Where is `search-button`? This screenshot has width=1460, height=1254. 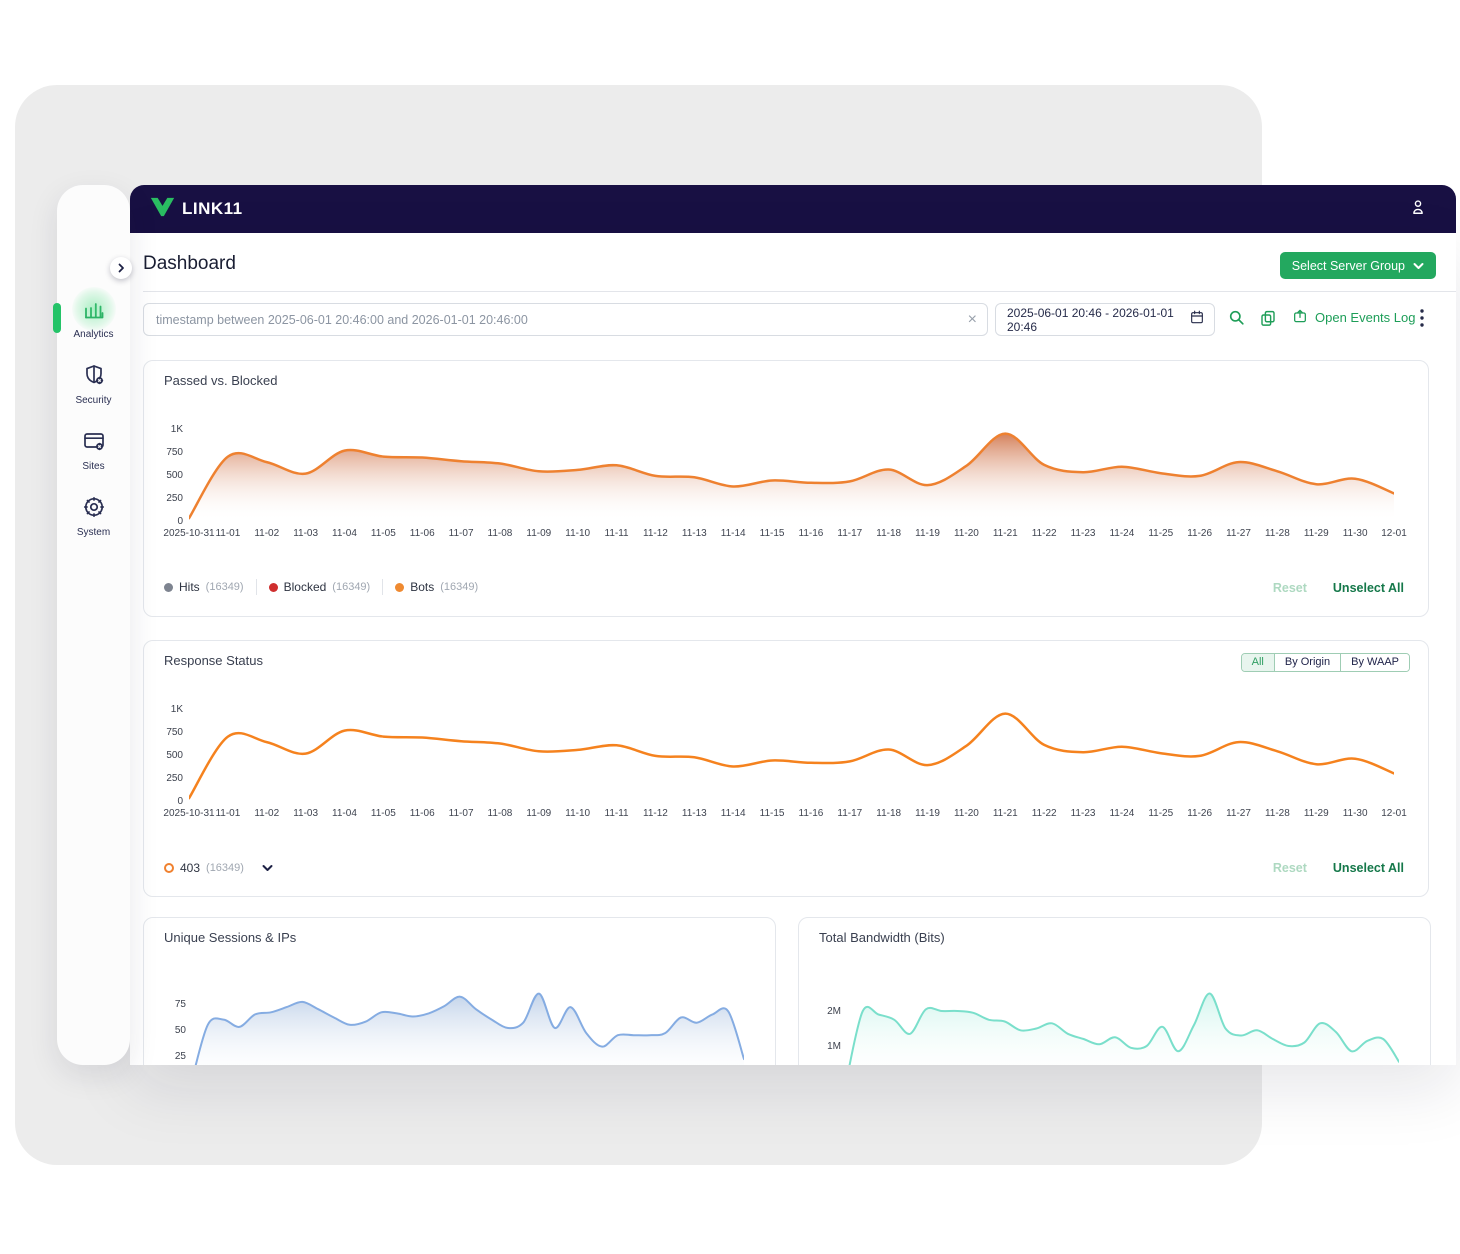 search-button is located at coordinates (1236, 320).